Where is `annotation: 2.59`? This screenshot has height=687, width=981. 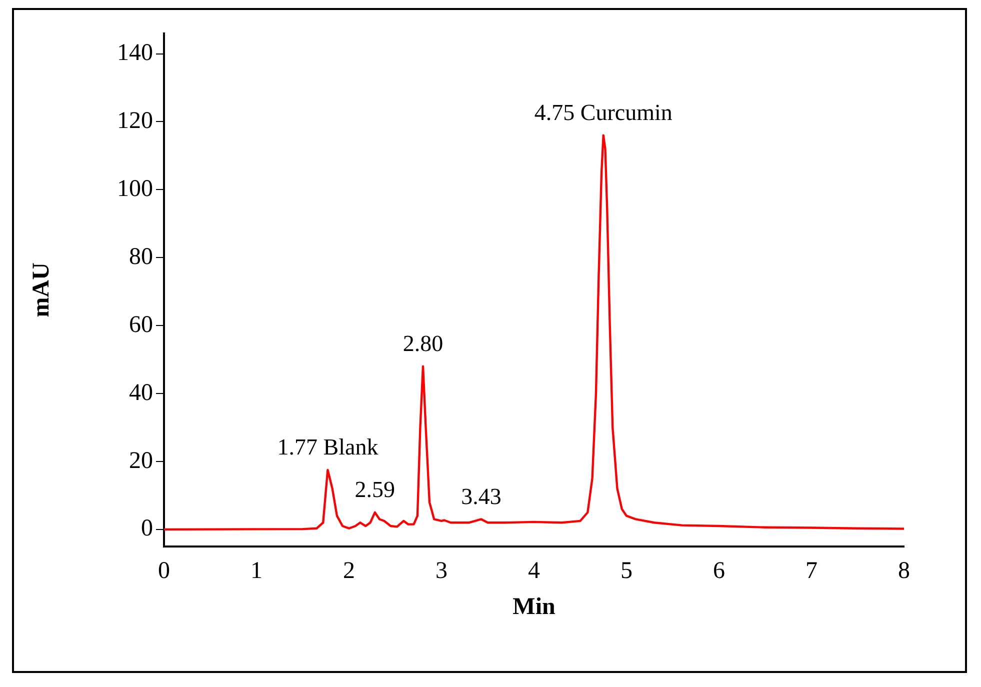 annotation: 2.59 is located at coordinates (375, 489).